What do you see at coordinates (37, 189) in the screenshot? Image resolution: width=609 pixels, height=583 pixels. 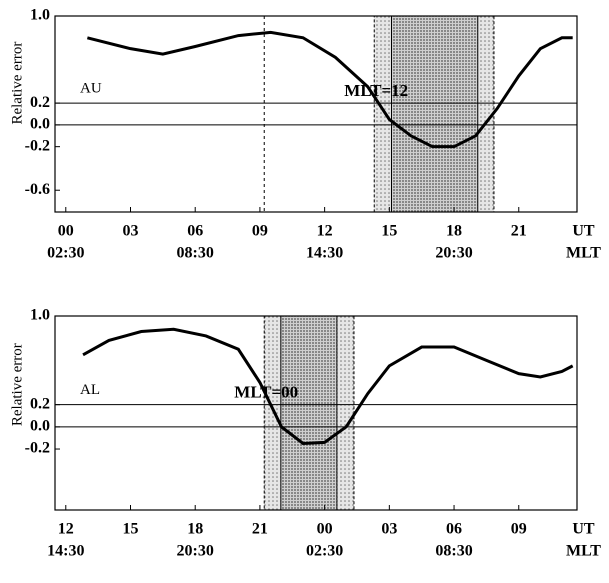 I see `y-tick-label: -0.6` at bounding box center [37, 189].